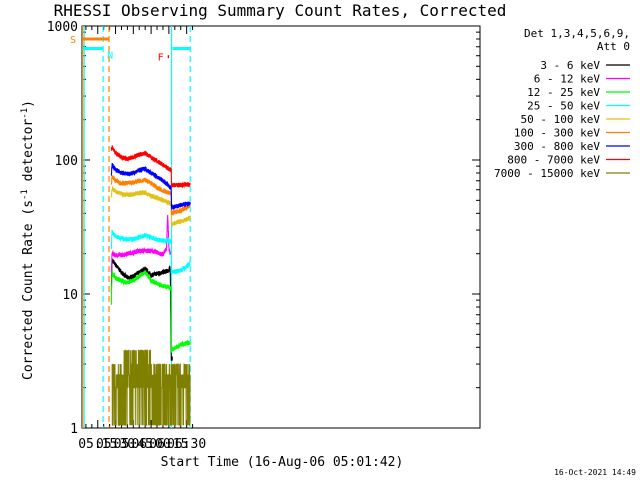 The width and height of the screenshot is (640, 480). What do you see at coordinates (25, 113) in the screenshot?
I see `y-axis-label-sup2: -1` at bounding box center [25, 113].